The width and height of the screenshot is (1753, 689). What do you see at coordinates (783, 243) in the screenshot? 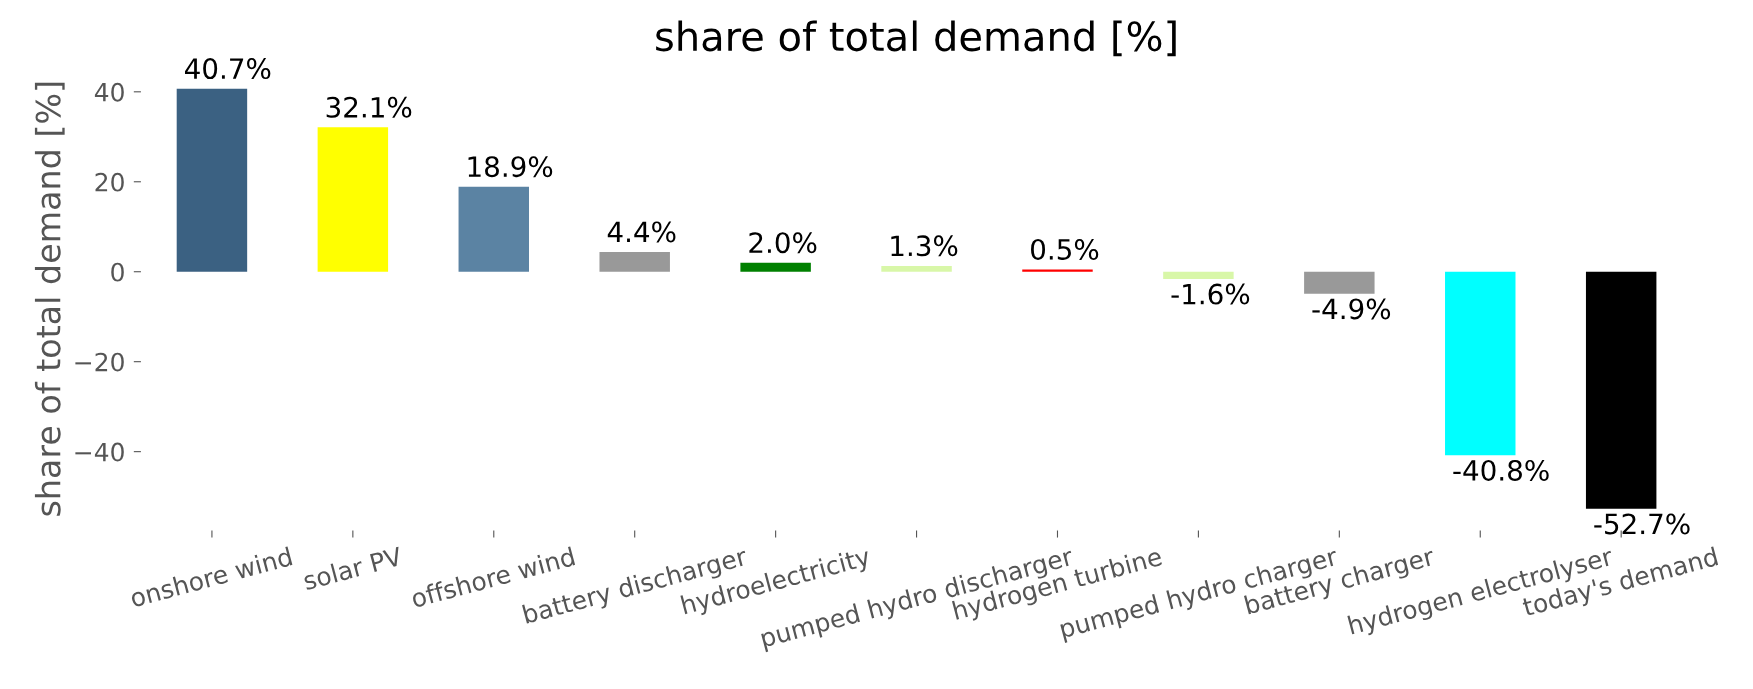
I see `data-label: 2.0%` at bounding box center [783, 243].